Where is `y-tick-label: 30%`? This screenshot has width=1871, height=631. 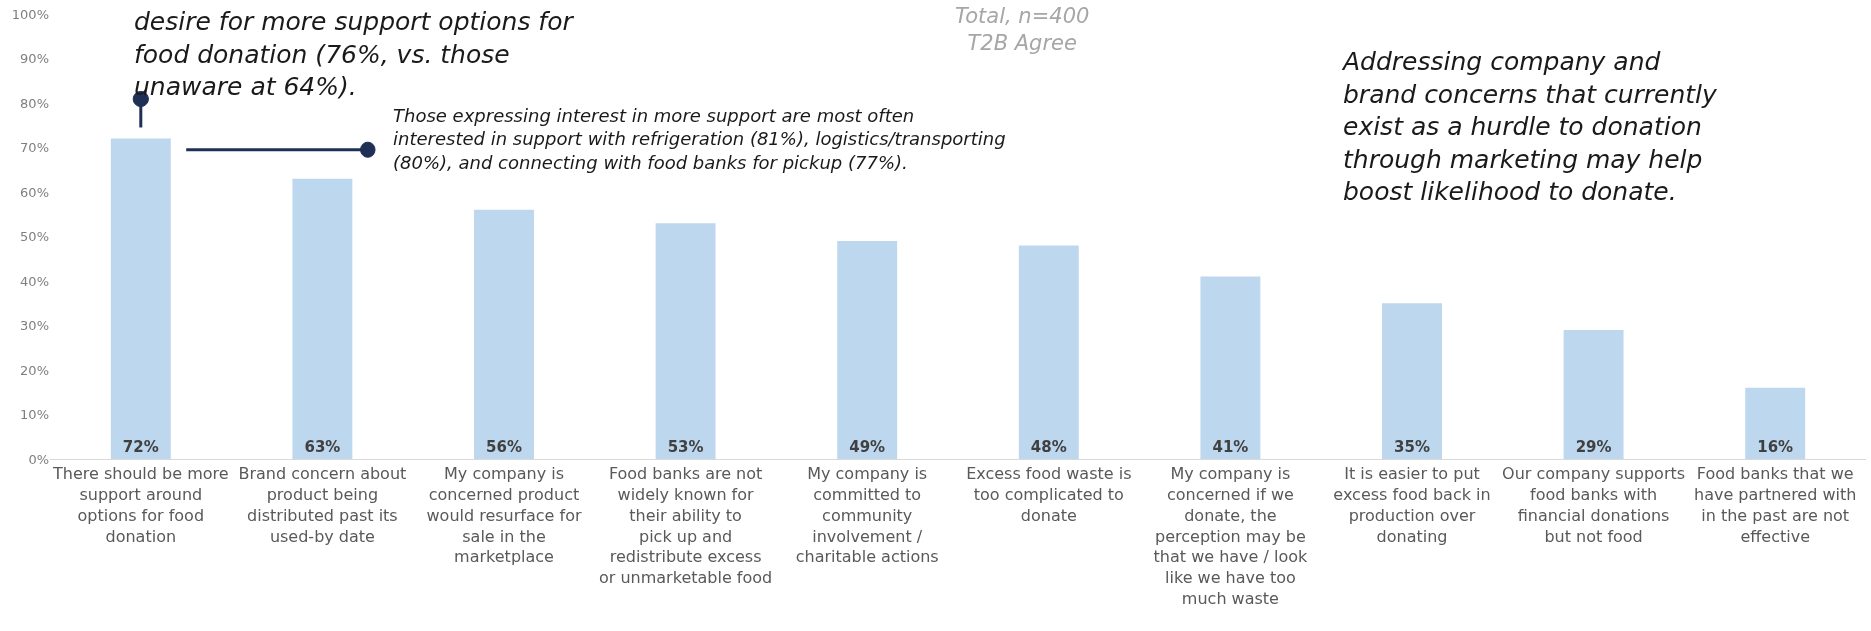
y-tick-label: 30% is located at coordinates (34, 326).